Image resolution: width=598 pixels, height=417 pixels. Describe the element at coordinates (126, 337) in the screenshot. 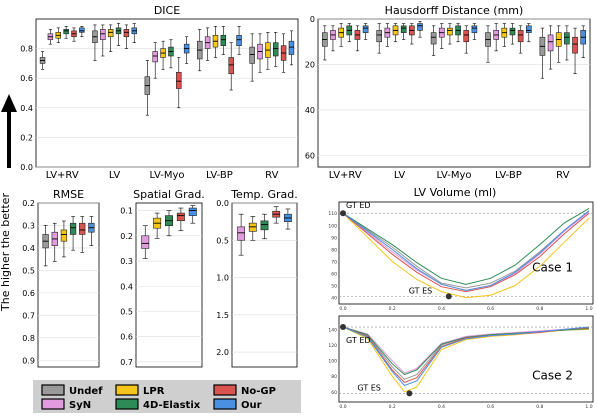

I see `spatial-ytick-label: 0.6` at that location.